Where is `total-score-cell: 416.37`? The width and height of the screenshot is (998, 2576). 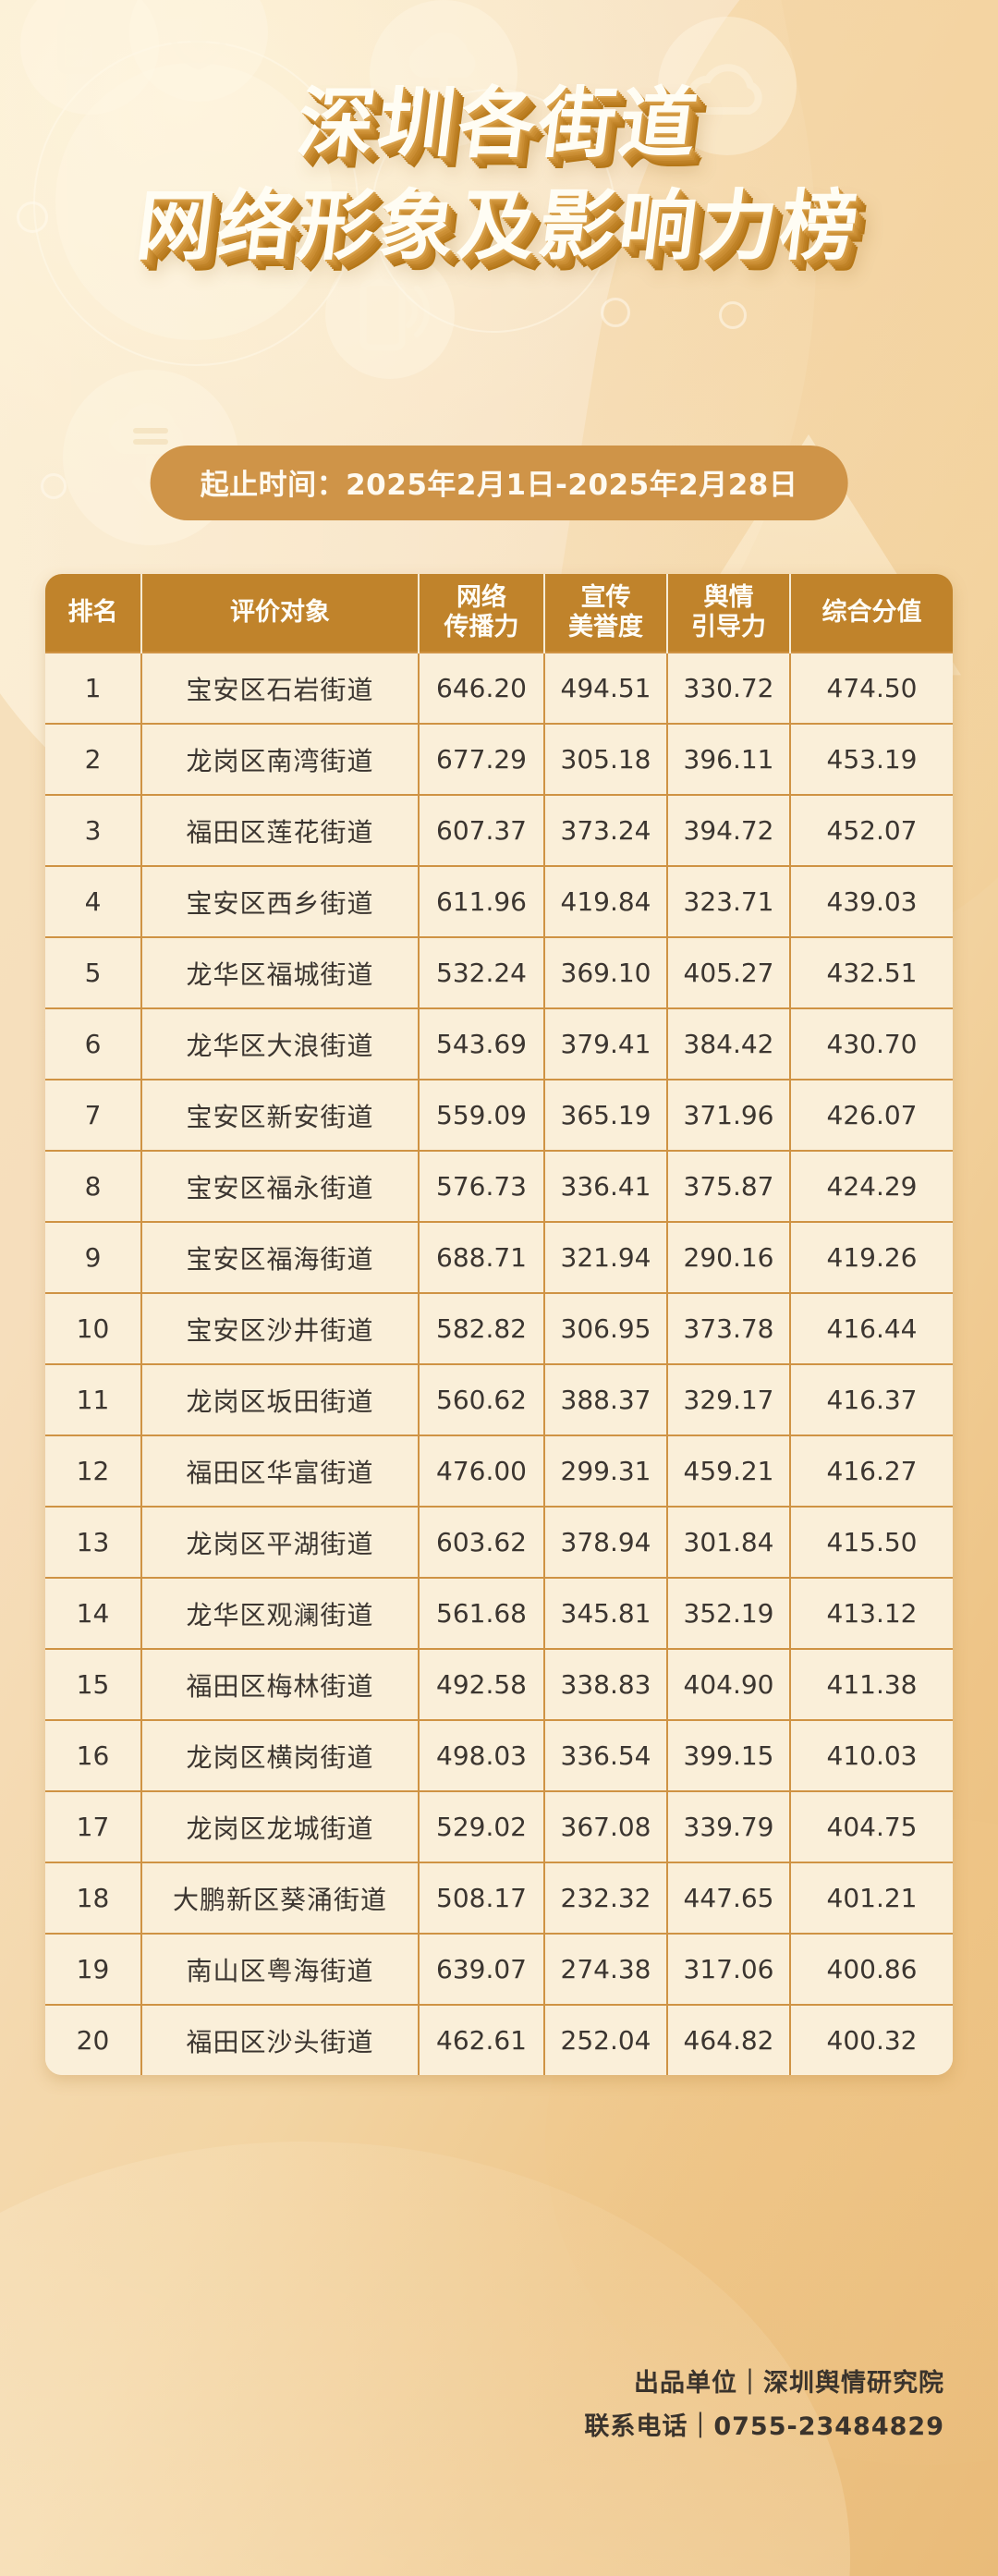 total-score-cell: 416.37 is located at coordinates (871, 1399).